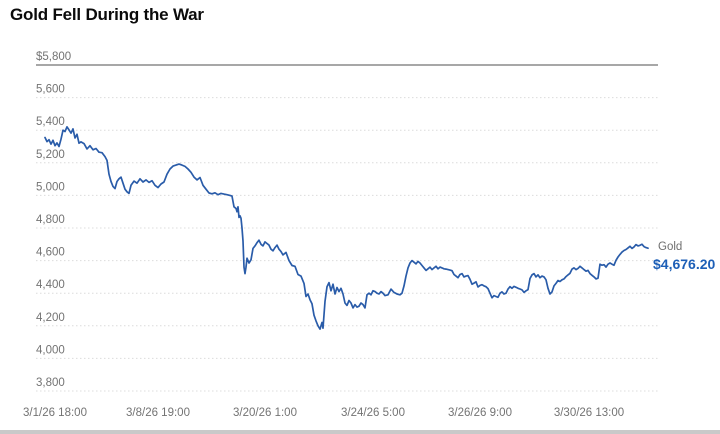 Image resolution: width=720 pixels, height=434 pixels. I want to click on x-tick-label: 3/30/26 13:00, so click(589, 413).